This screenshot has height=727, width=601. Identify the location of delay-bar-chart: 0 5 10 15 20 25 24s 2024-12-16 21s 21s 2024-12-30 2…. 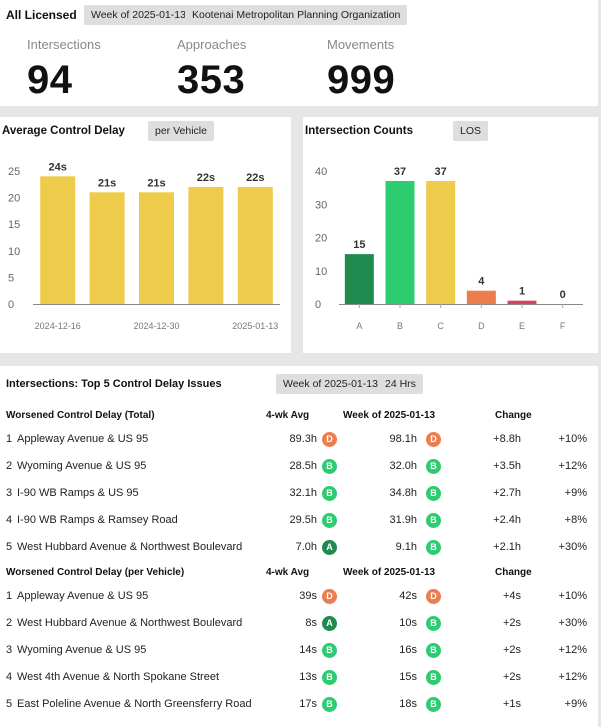
(144, 246).